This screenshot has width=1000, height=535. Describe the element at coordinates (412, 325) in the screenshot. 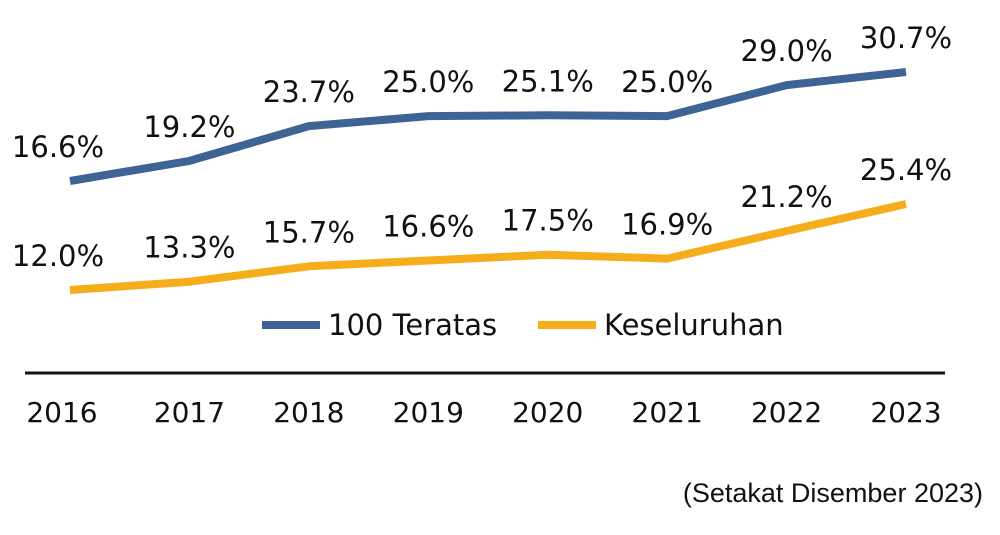

I see `legend-label-100-teratas: 100 Teratas` at that location.